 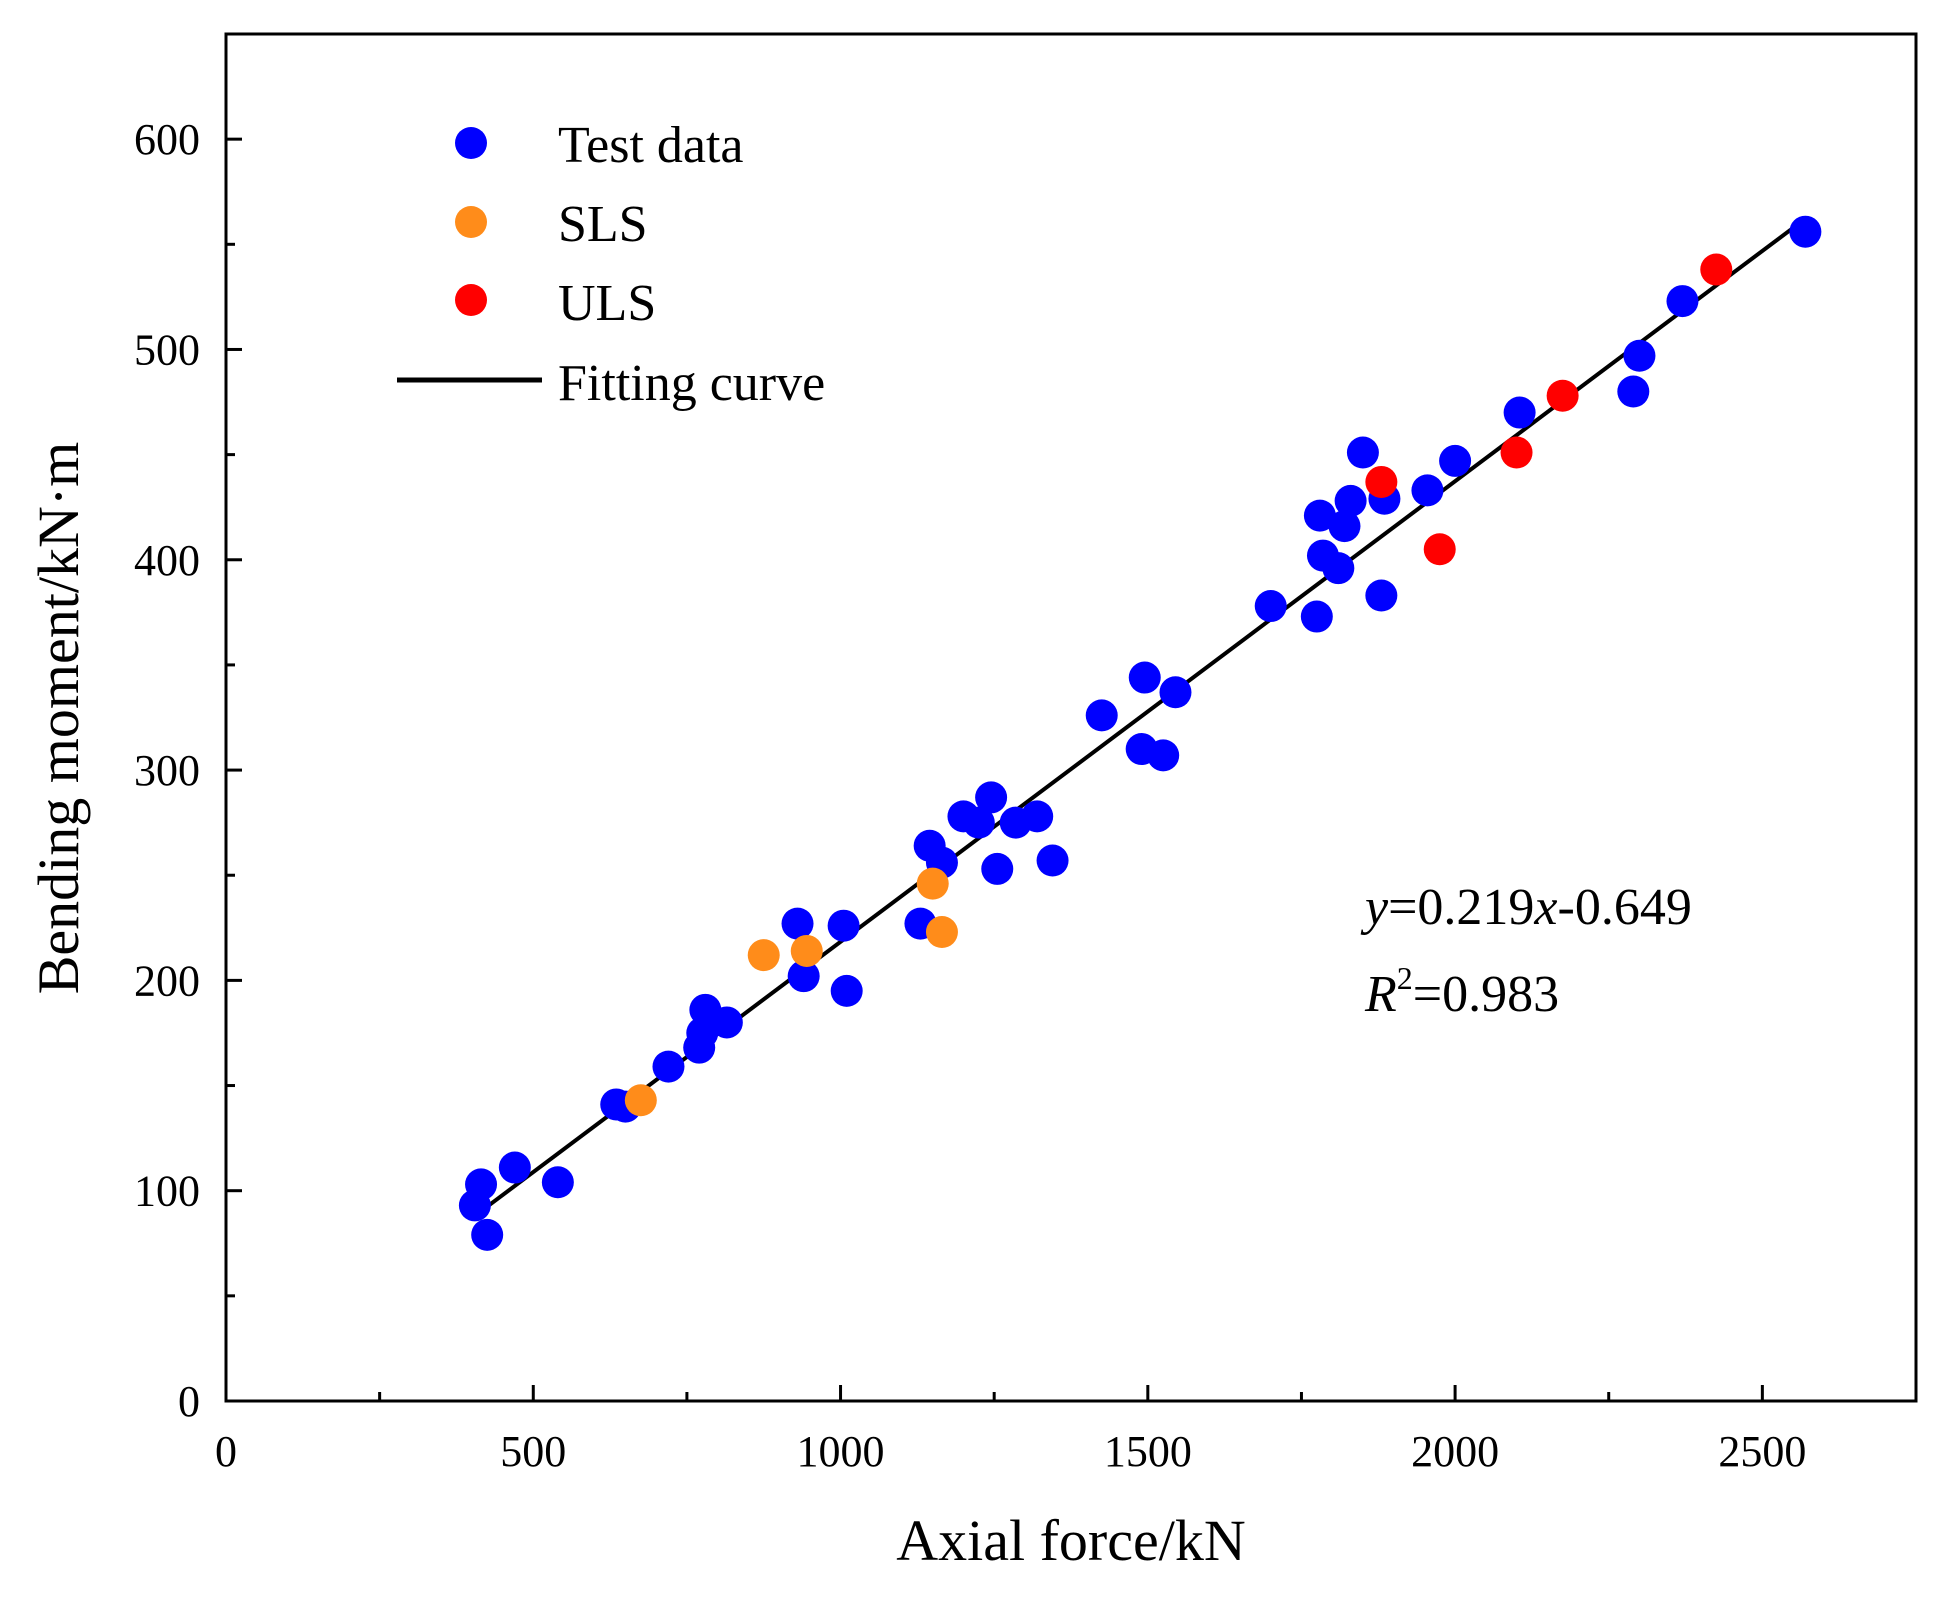 I want to click on y-tick-label: 500, so click(x=167, y=349).